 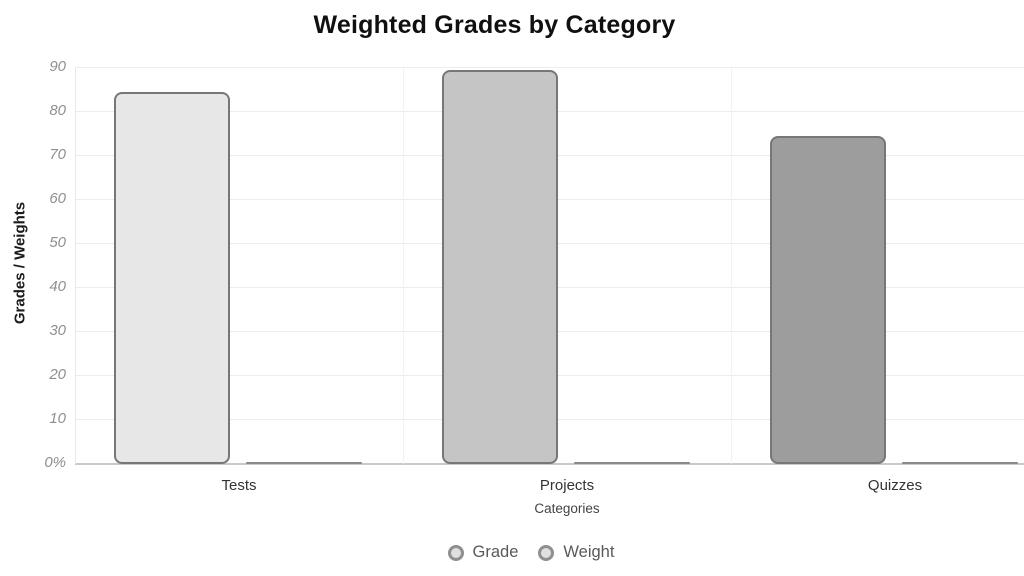 What do you see at coordinates (239, 485) in the screenshot?
I see `category-label-tests: Tests` at bounding box center [239, 485].